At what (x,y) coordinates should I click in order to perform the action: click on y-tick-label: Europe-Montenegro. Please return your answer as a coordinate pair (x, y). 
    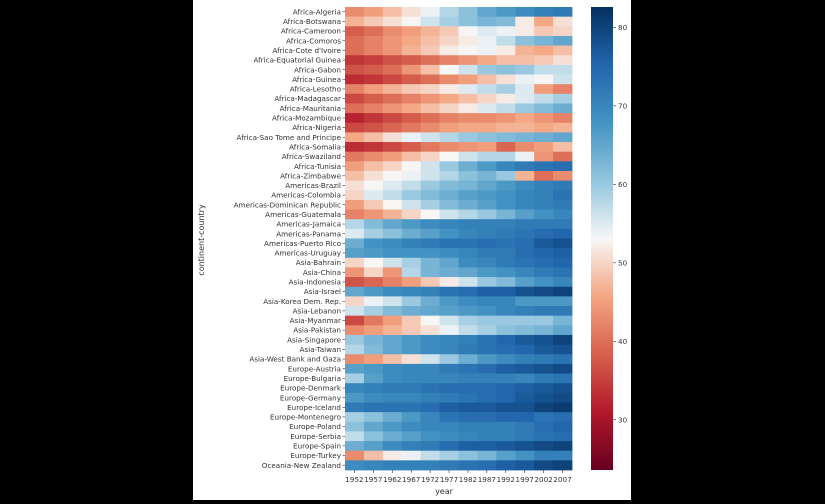
    Looking at the image, I should click on (305, 417).